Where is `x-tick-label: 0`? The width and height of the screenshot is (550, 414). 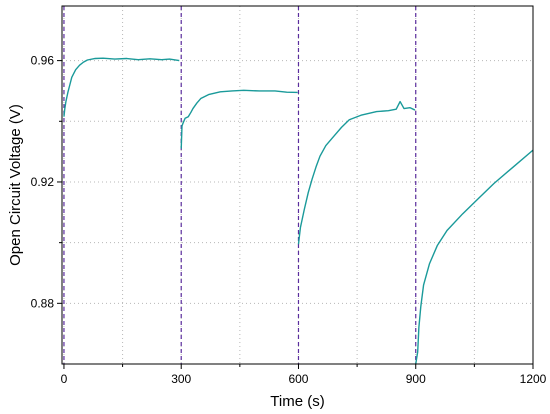
x-tick-label: 0 is located at coordinates (64, 379).